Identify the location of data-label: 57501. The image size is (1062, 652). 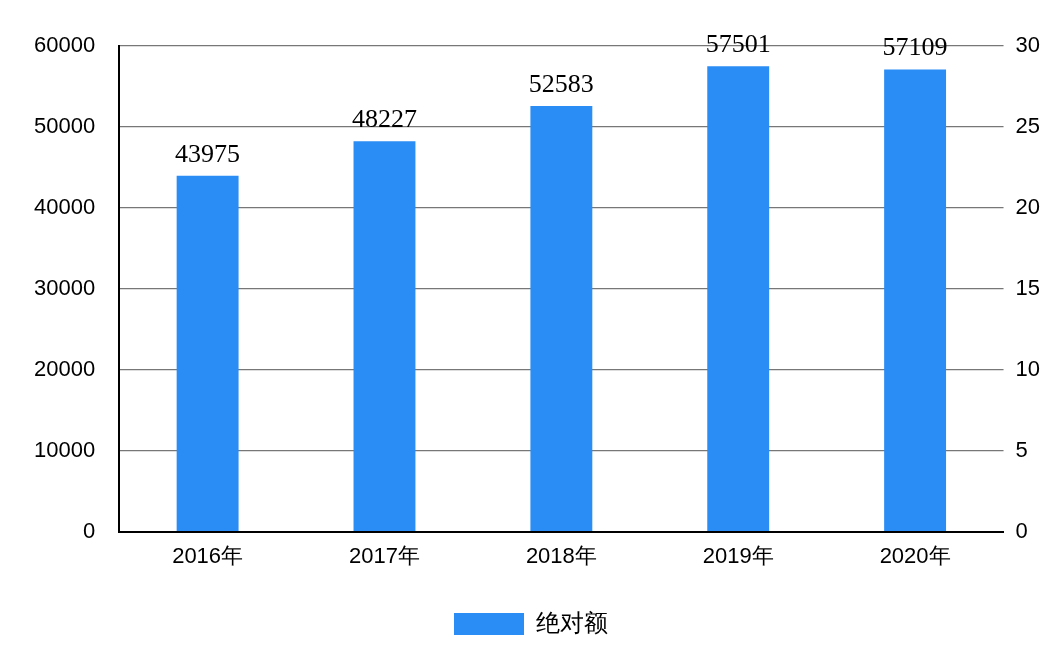
(738, 44).